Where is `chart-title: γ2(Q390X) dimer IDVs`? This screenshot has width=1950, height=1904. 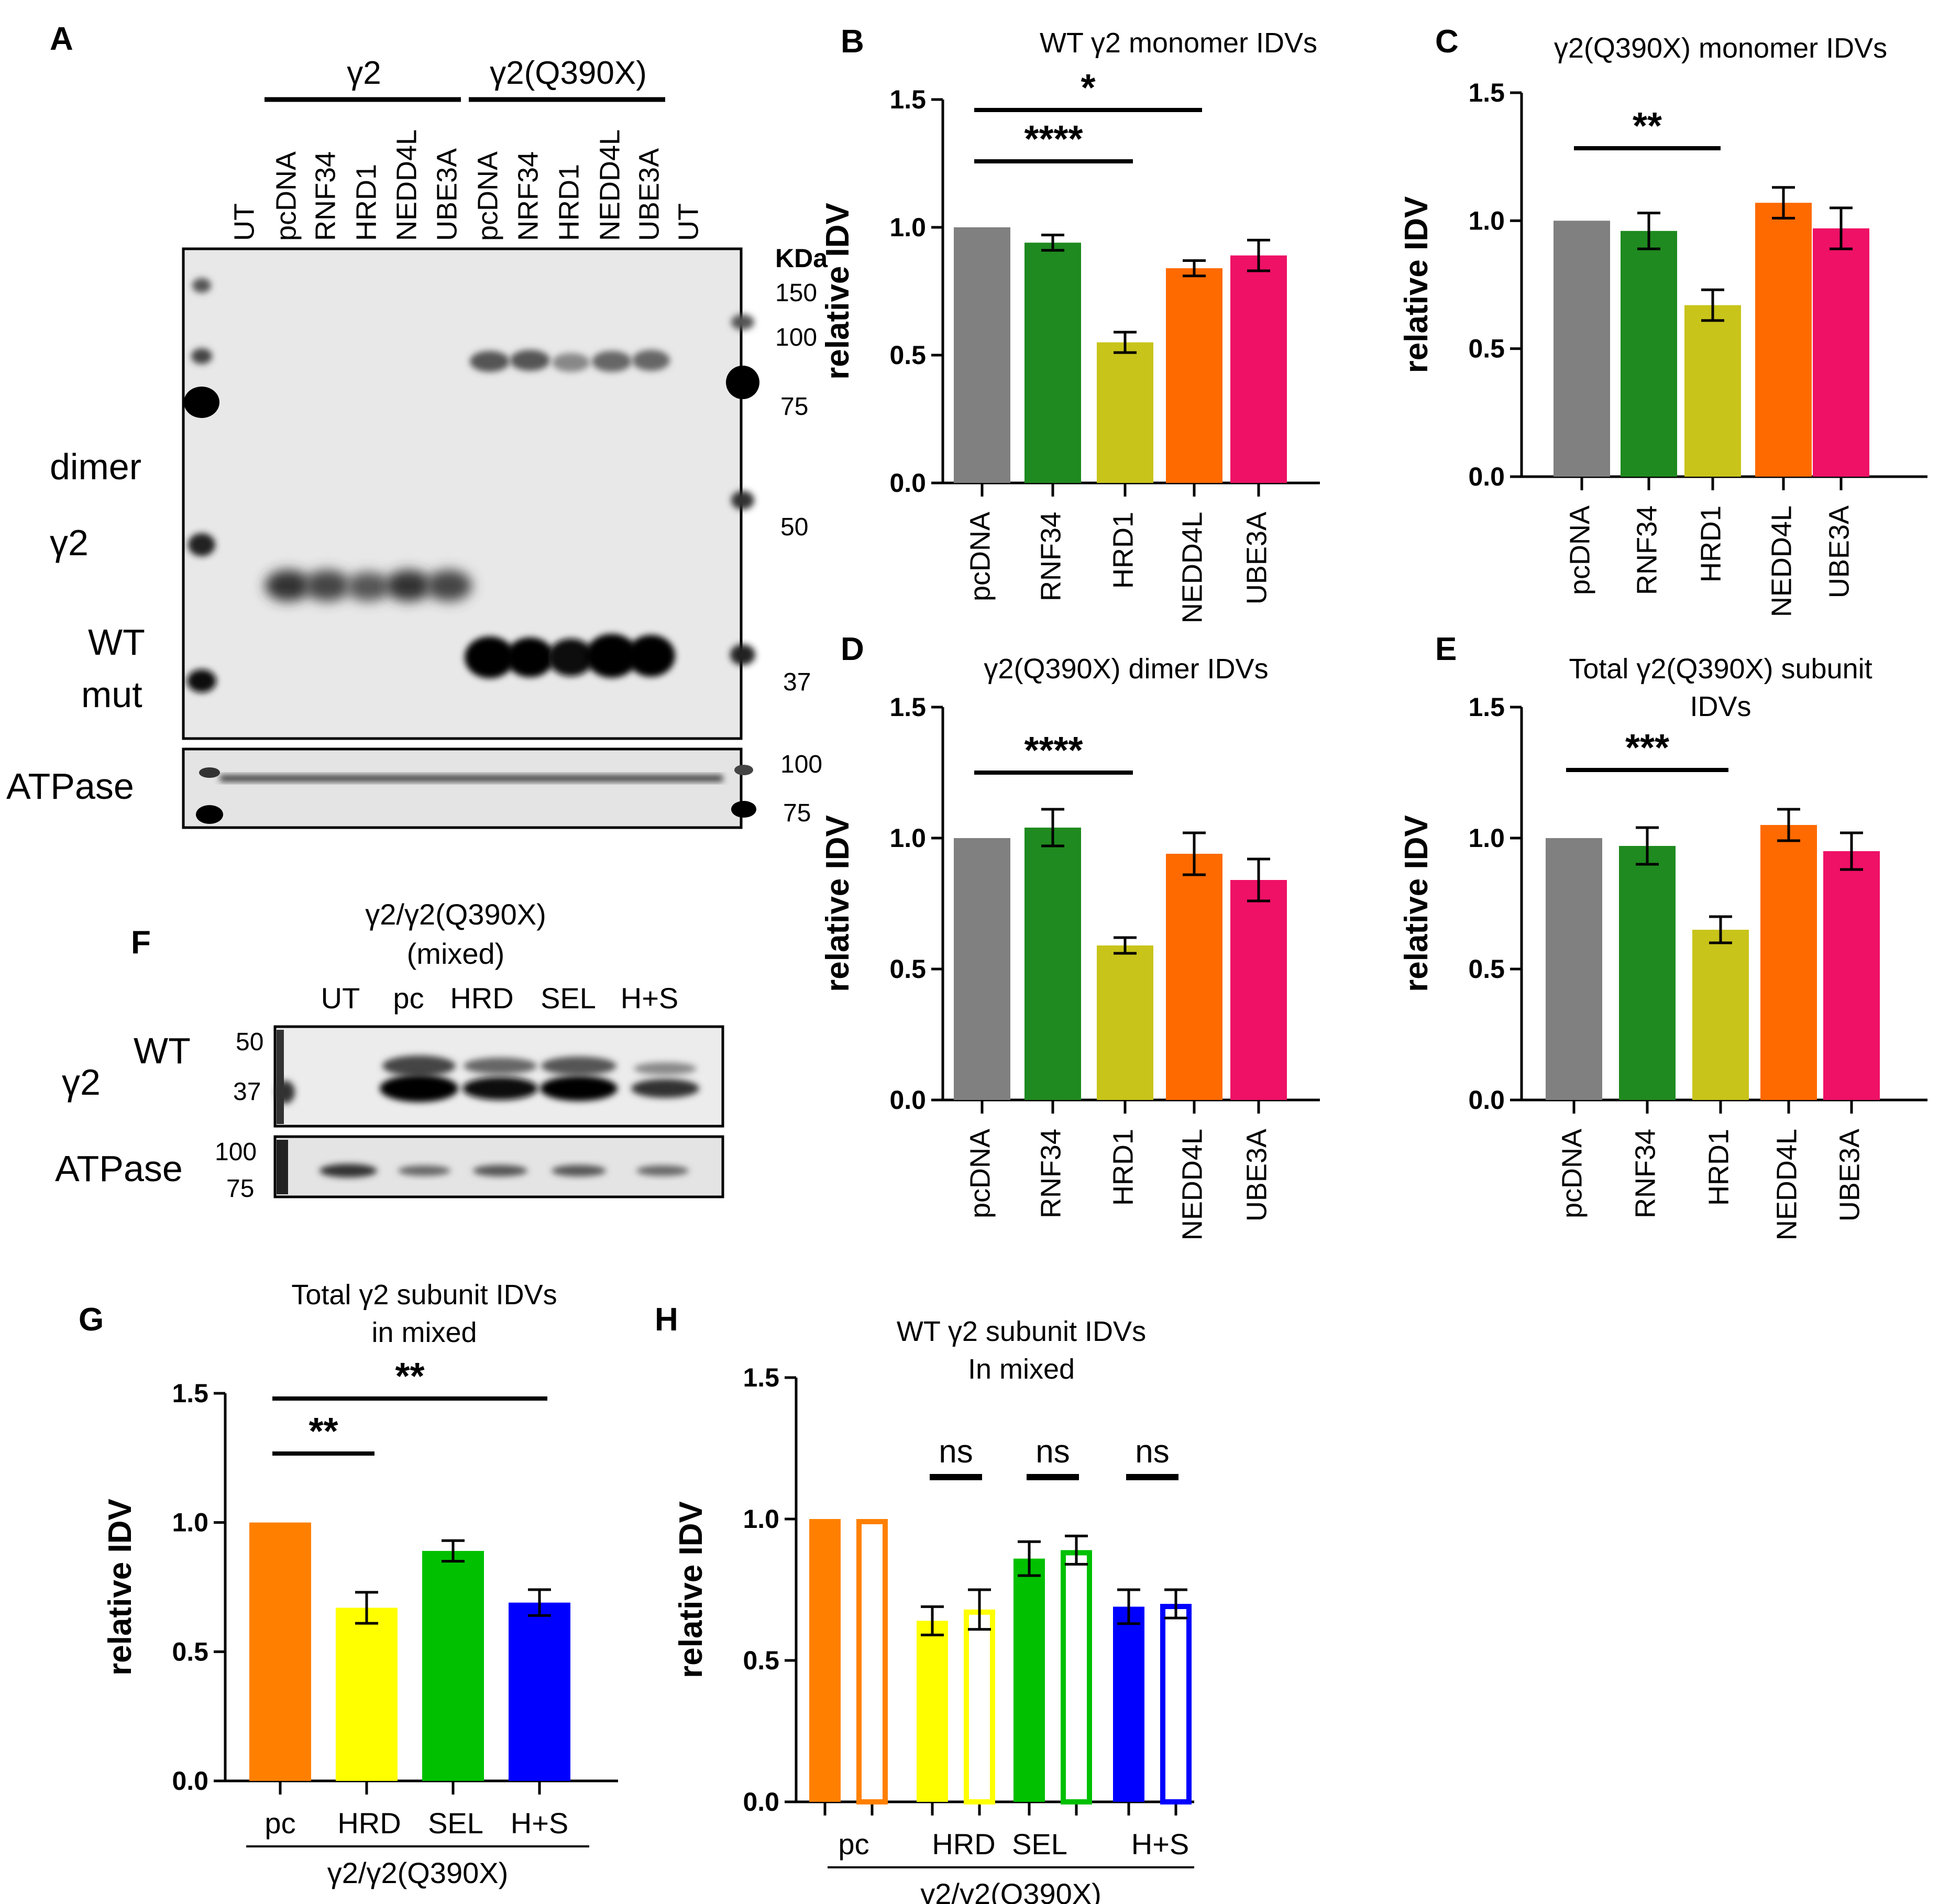
chart-title: γ2(Q390X) dimer IDVs is located at coordinates (1126, 669).